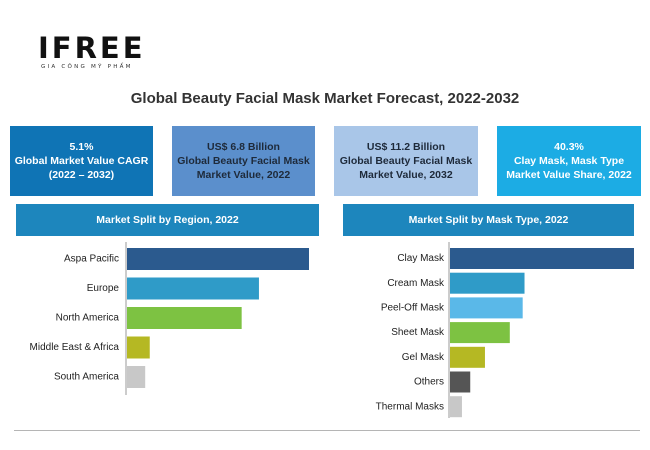 The height and width of the screenshot is (450, 650). I want to click on kpi-value-2022-label: Global Beauty Facial Mask, so click(243, 161).